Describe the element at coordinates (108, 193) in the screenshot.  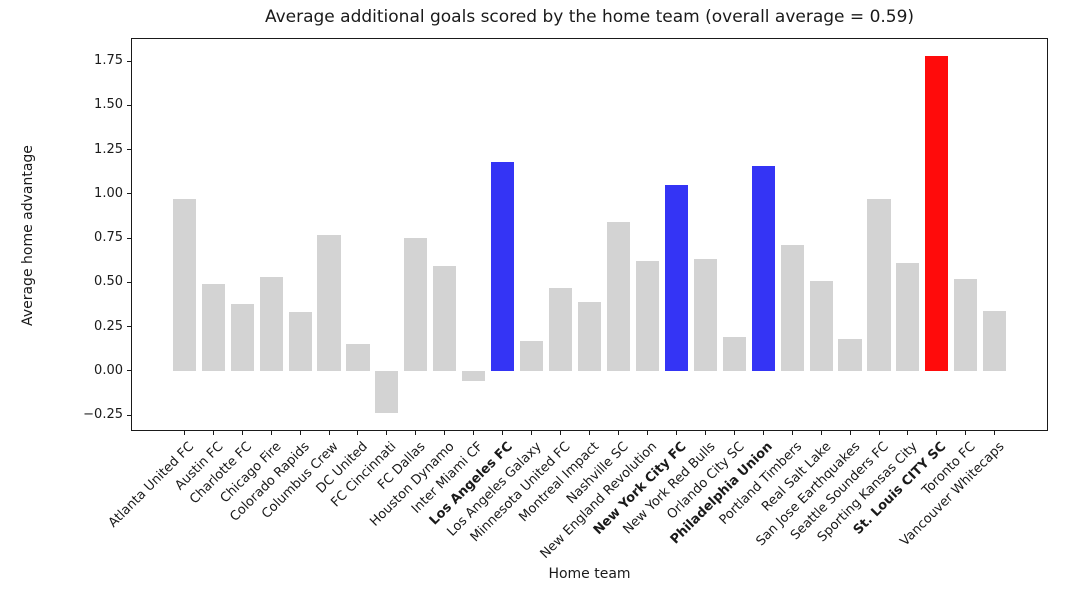
I see `y-tick-label: 1.00` at that location.